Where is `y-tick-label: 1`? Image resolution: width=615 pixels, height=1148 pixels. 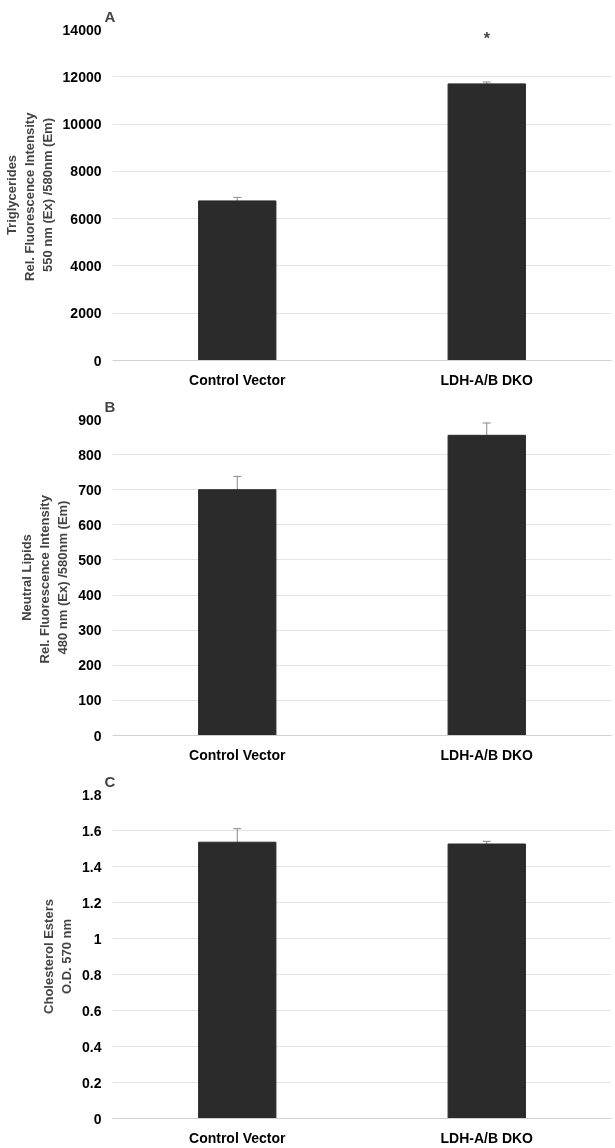
y-tick-label: 1 is located at coordinates (97, 938).